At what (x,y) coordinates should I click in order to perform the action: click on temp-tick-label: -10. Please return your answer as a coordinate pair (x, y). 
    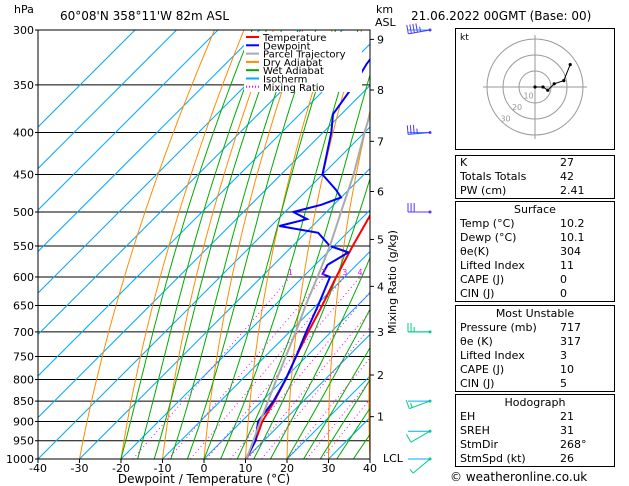
    Looking at the image, I should click on (163, 468).